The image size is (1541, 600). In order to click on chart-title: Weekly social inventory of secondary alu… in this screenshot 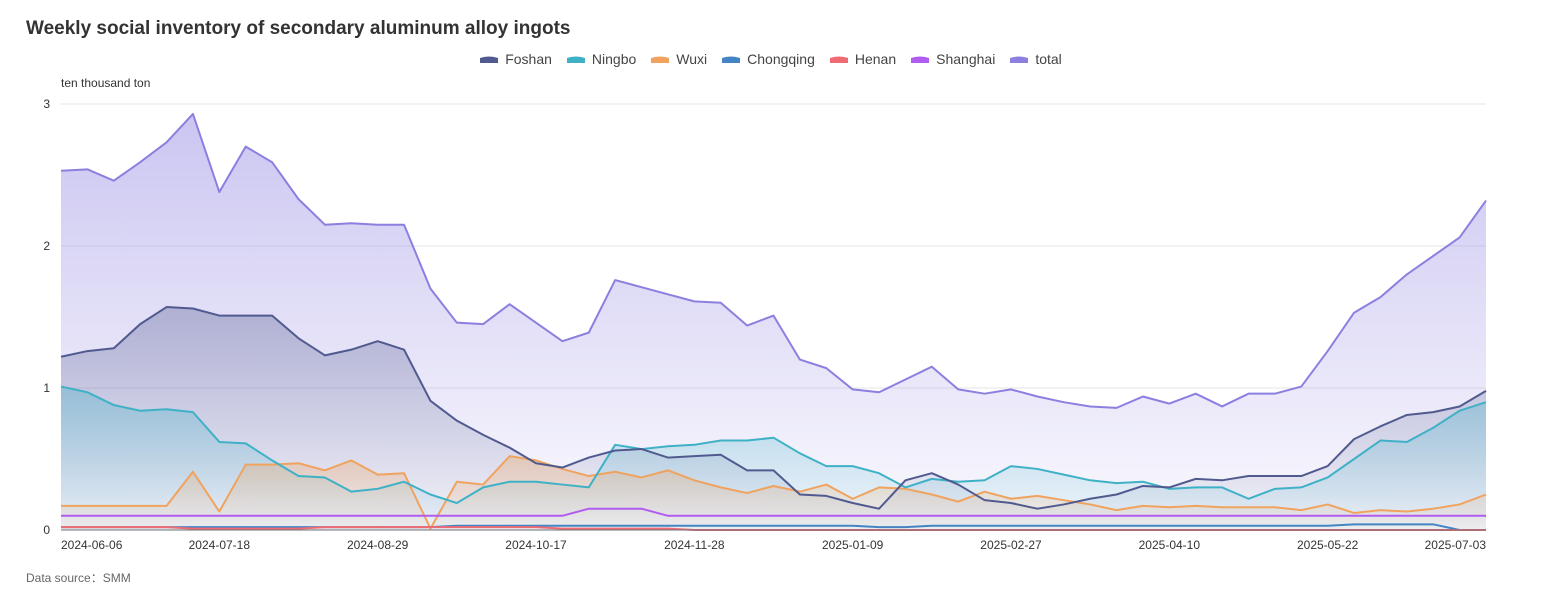, I will do `click(298, 28)`.